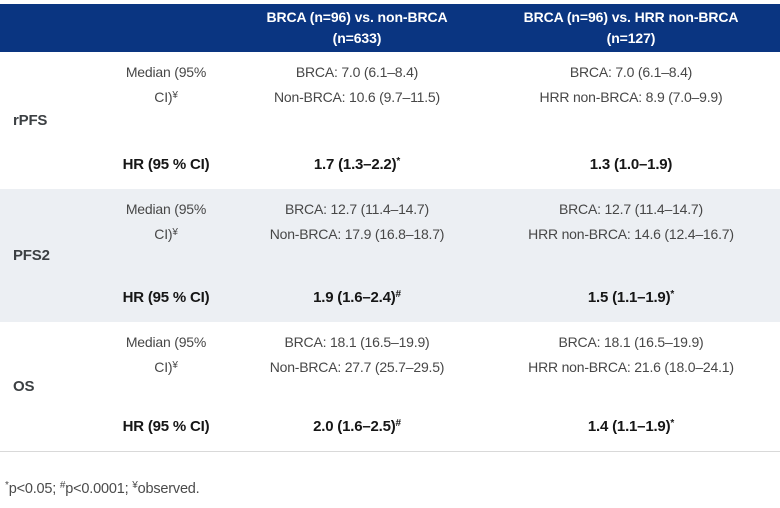  I want to click on median-hrr-nonbrca-value: HRR non-BRCA: 8.9 (7.0–9.9), so click(631, 97).